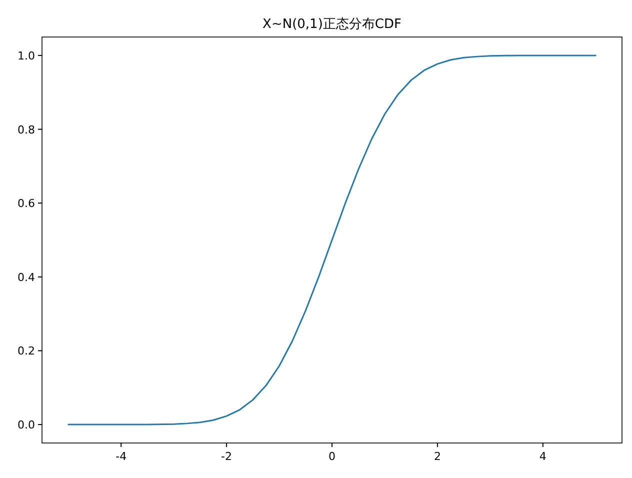 The image size is (632, 478). What do you see at coordinates (26, 55) in the screenshot?
I see `y-tick-label: 1.0` at bounding box center [26, 55].